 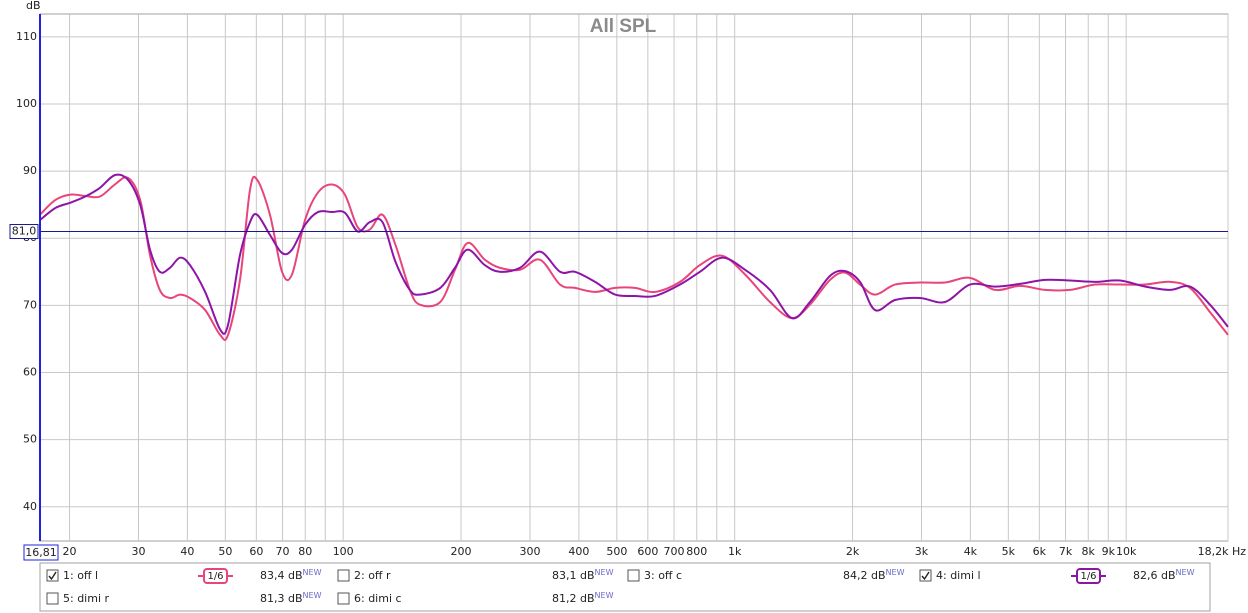 What do you see at coordinates (138, 551) in the screenshot?
I see `x-tick-label: 30` at bounding box center [138, 551].